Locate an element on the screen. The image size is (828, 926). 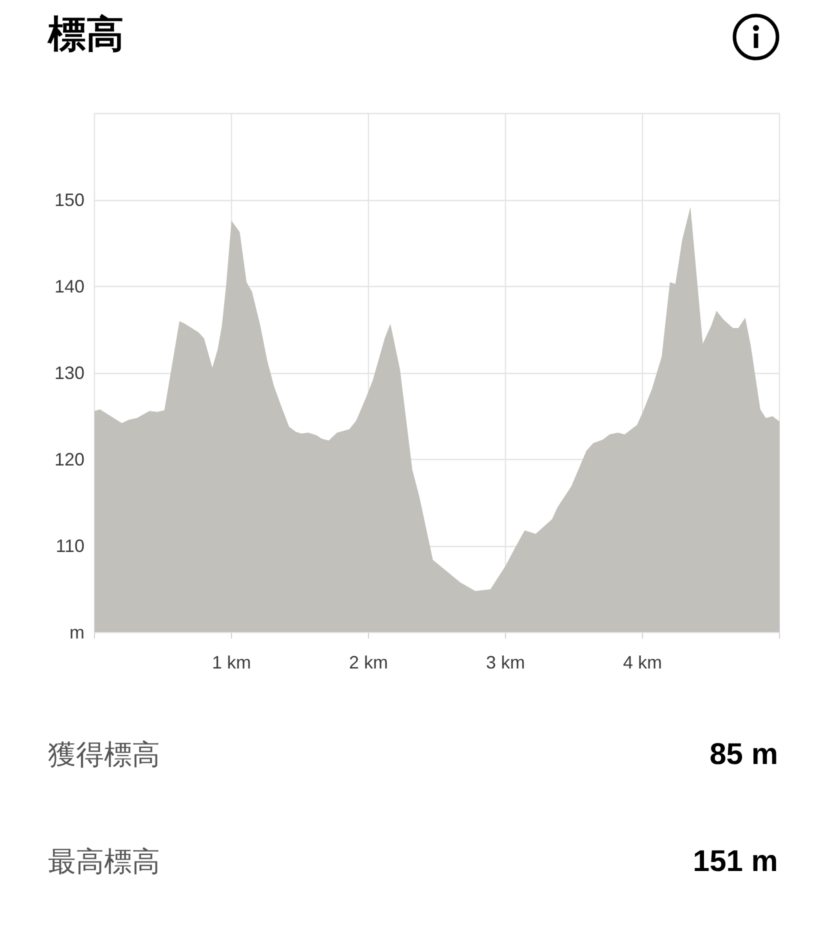
y-tick-label: 140 is located at coordinates (69, 286).